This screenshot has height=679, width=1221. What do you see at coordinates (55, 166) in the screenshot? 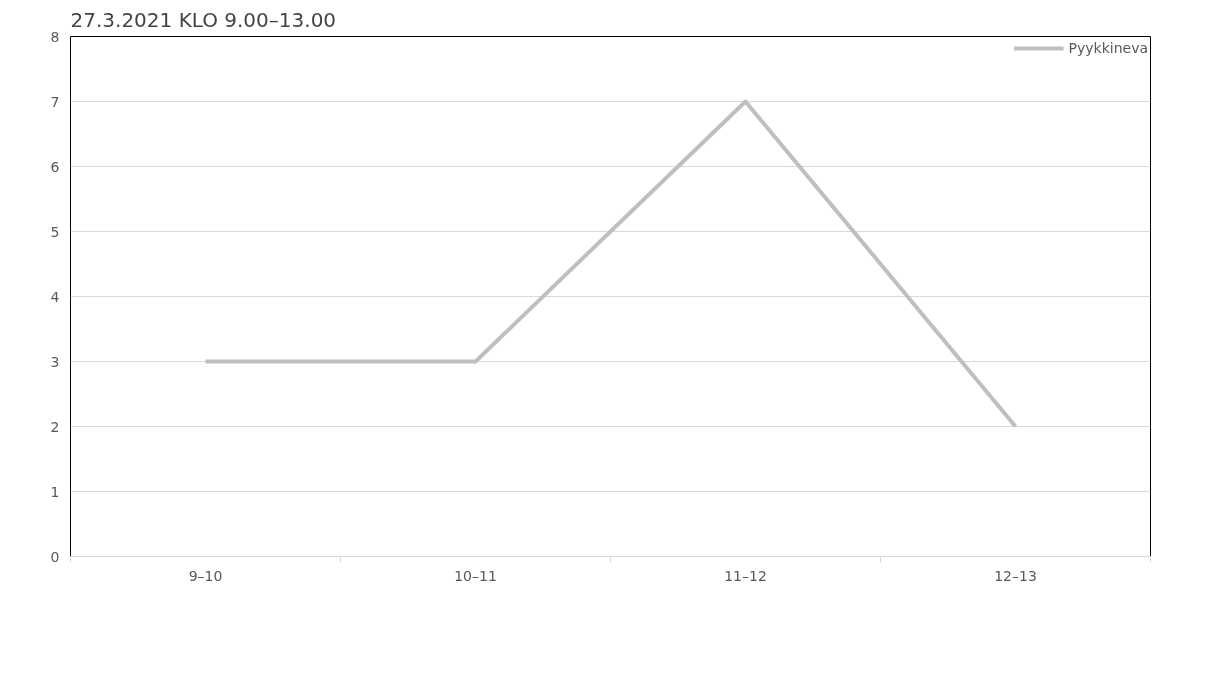
I see `y-tick-label: 6` at bounding box center [55, 166].